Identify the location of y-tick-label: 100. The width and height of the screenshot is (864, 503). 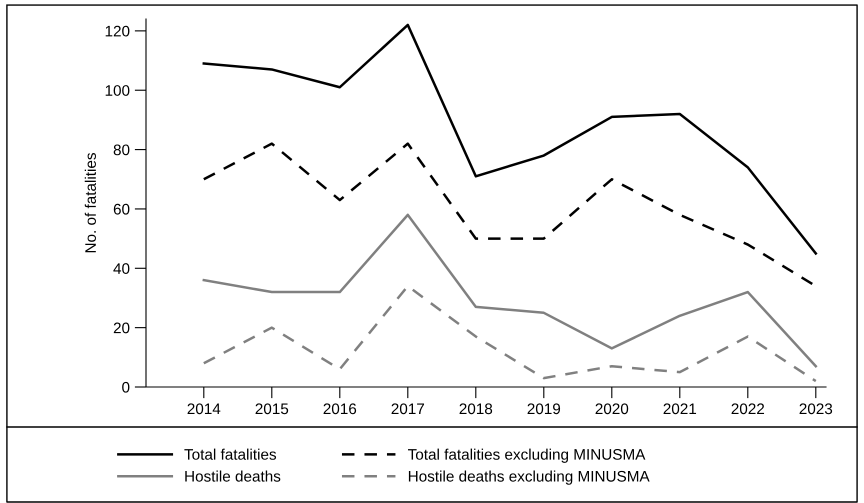
(118, 90).